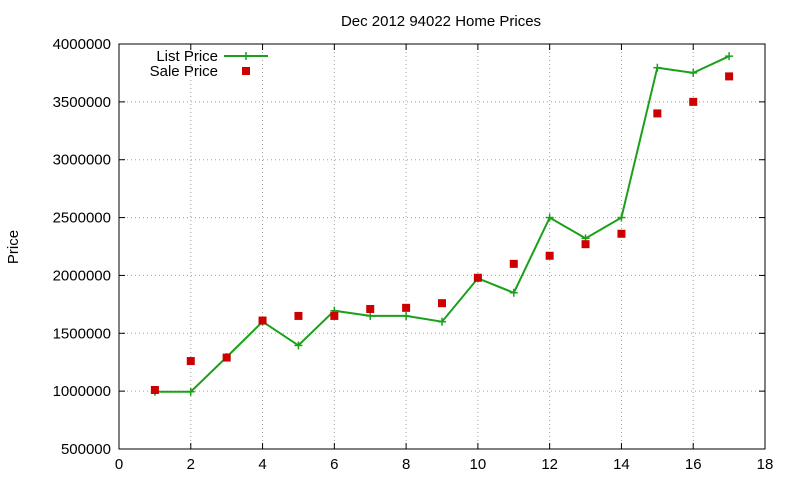 This screenshot has height=480, width=800. What do you see at coordinates (82, 391) in the screenshot?
I see `y-tick-label: 1000000` at bounding box center [82, 391].